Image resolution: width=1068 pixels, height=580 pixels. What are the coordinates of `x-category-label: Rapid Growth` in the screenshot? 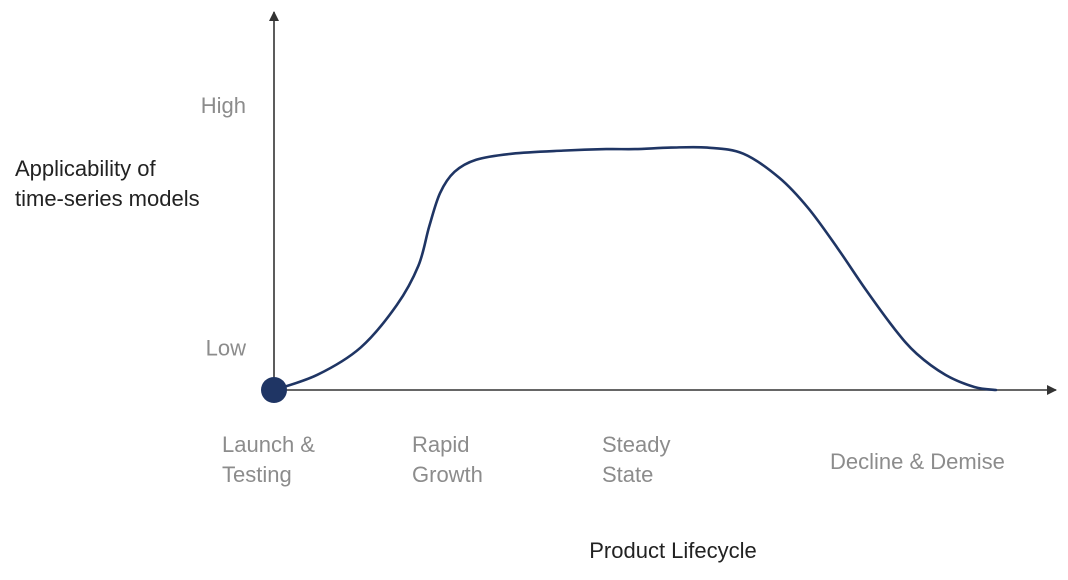 It's located at (447, 459).